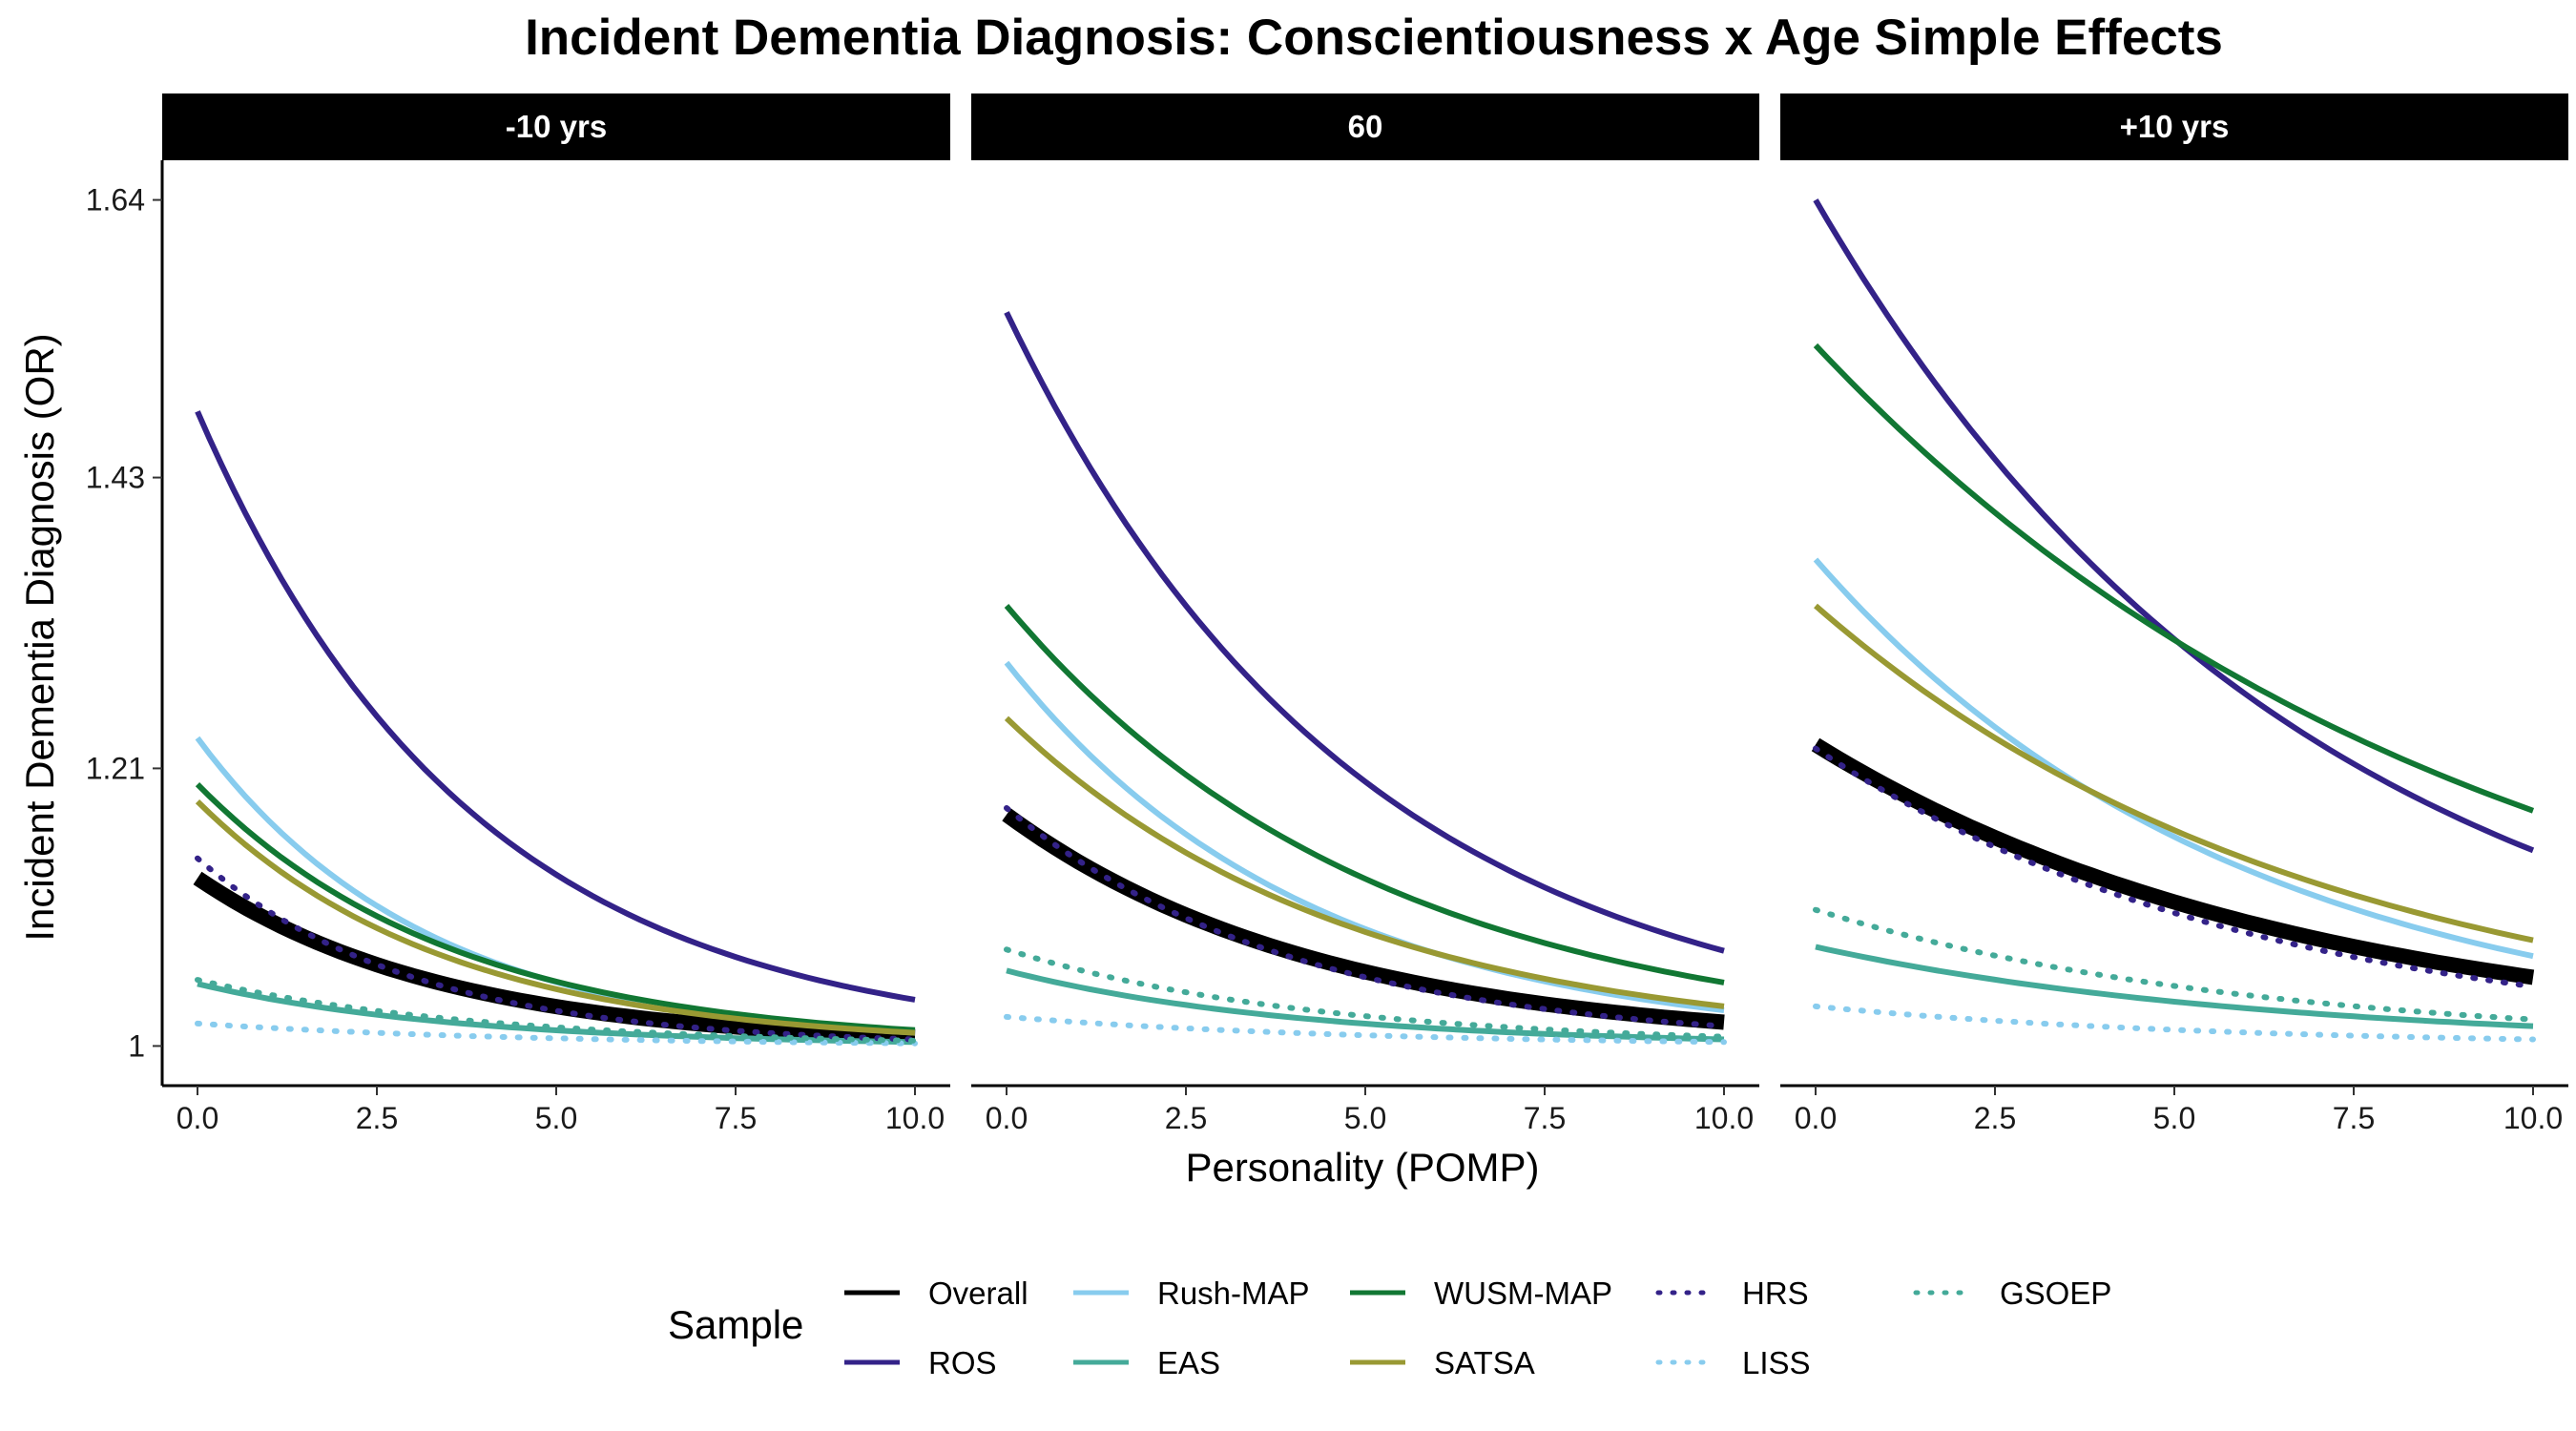 The image size is (2576, 1431). I want to click on facet-strip-label: 60, so click(1365, 127).